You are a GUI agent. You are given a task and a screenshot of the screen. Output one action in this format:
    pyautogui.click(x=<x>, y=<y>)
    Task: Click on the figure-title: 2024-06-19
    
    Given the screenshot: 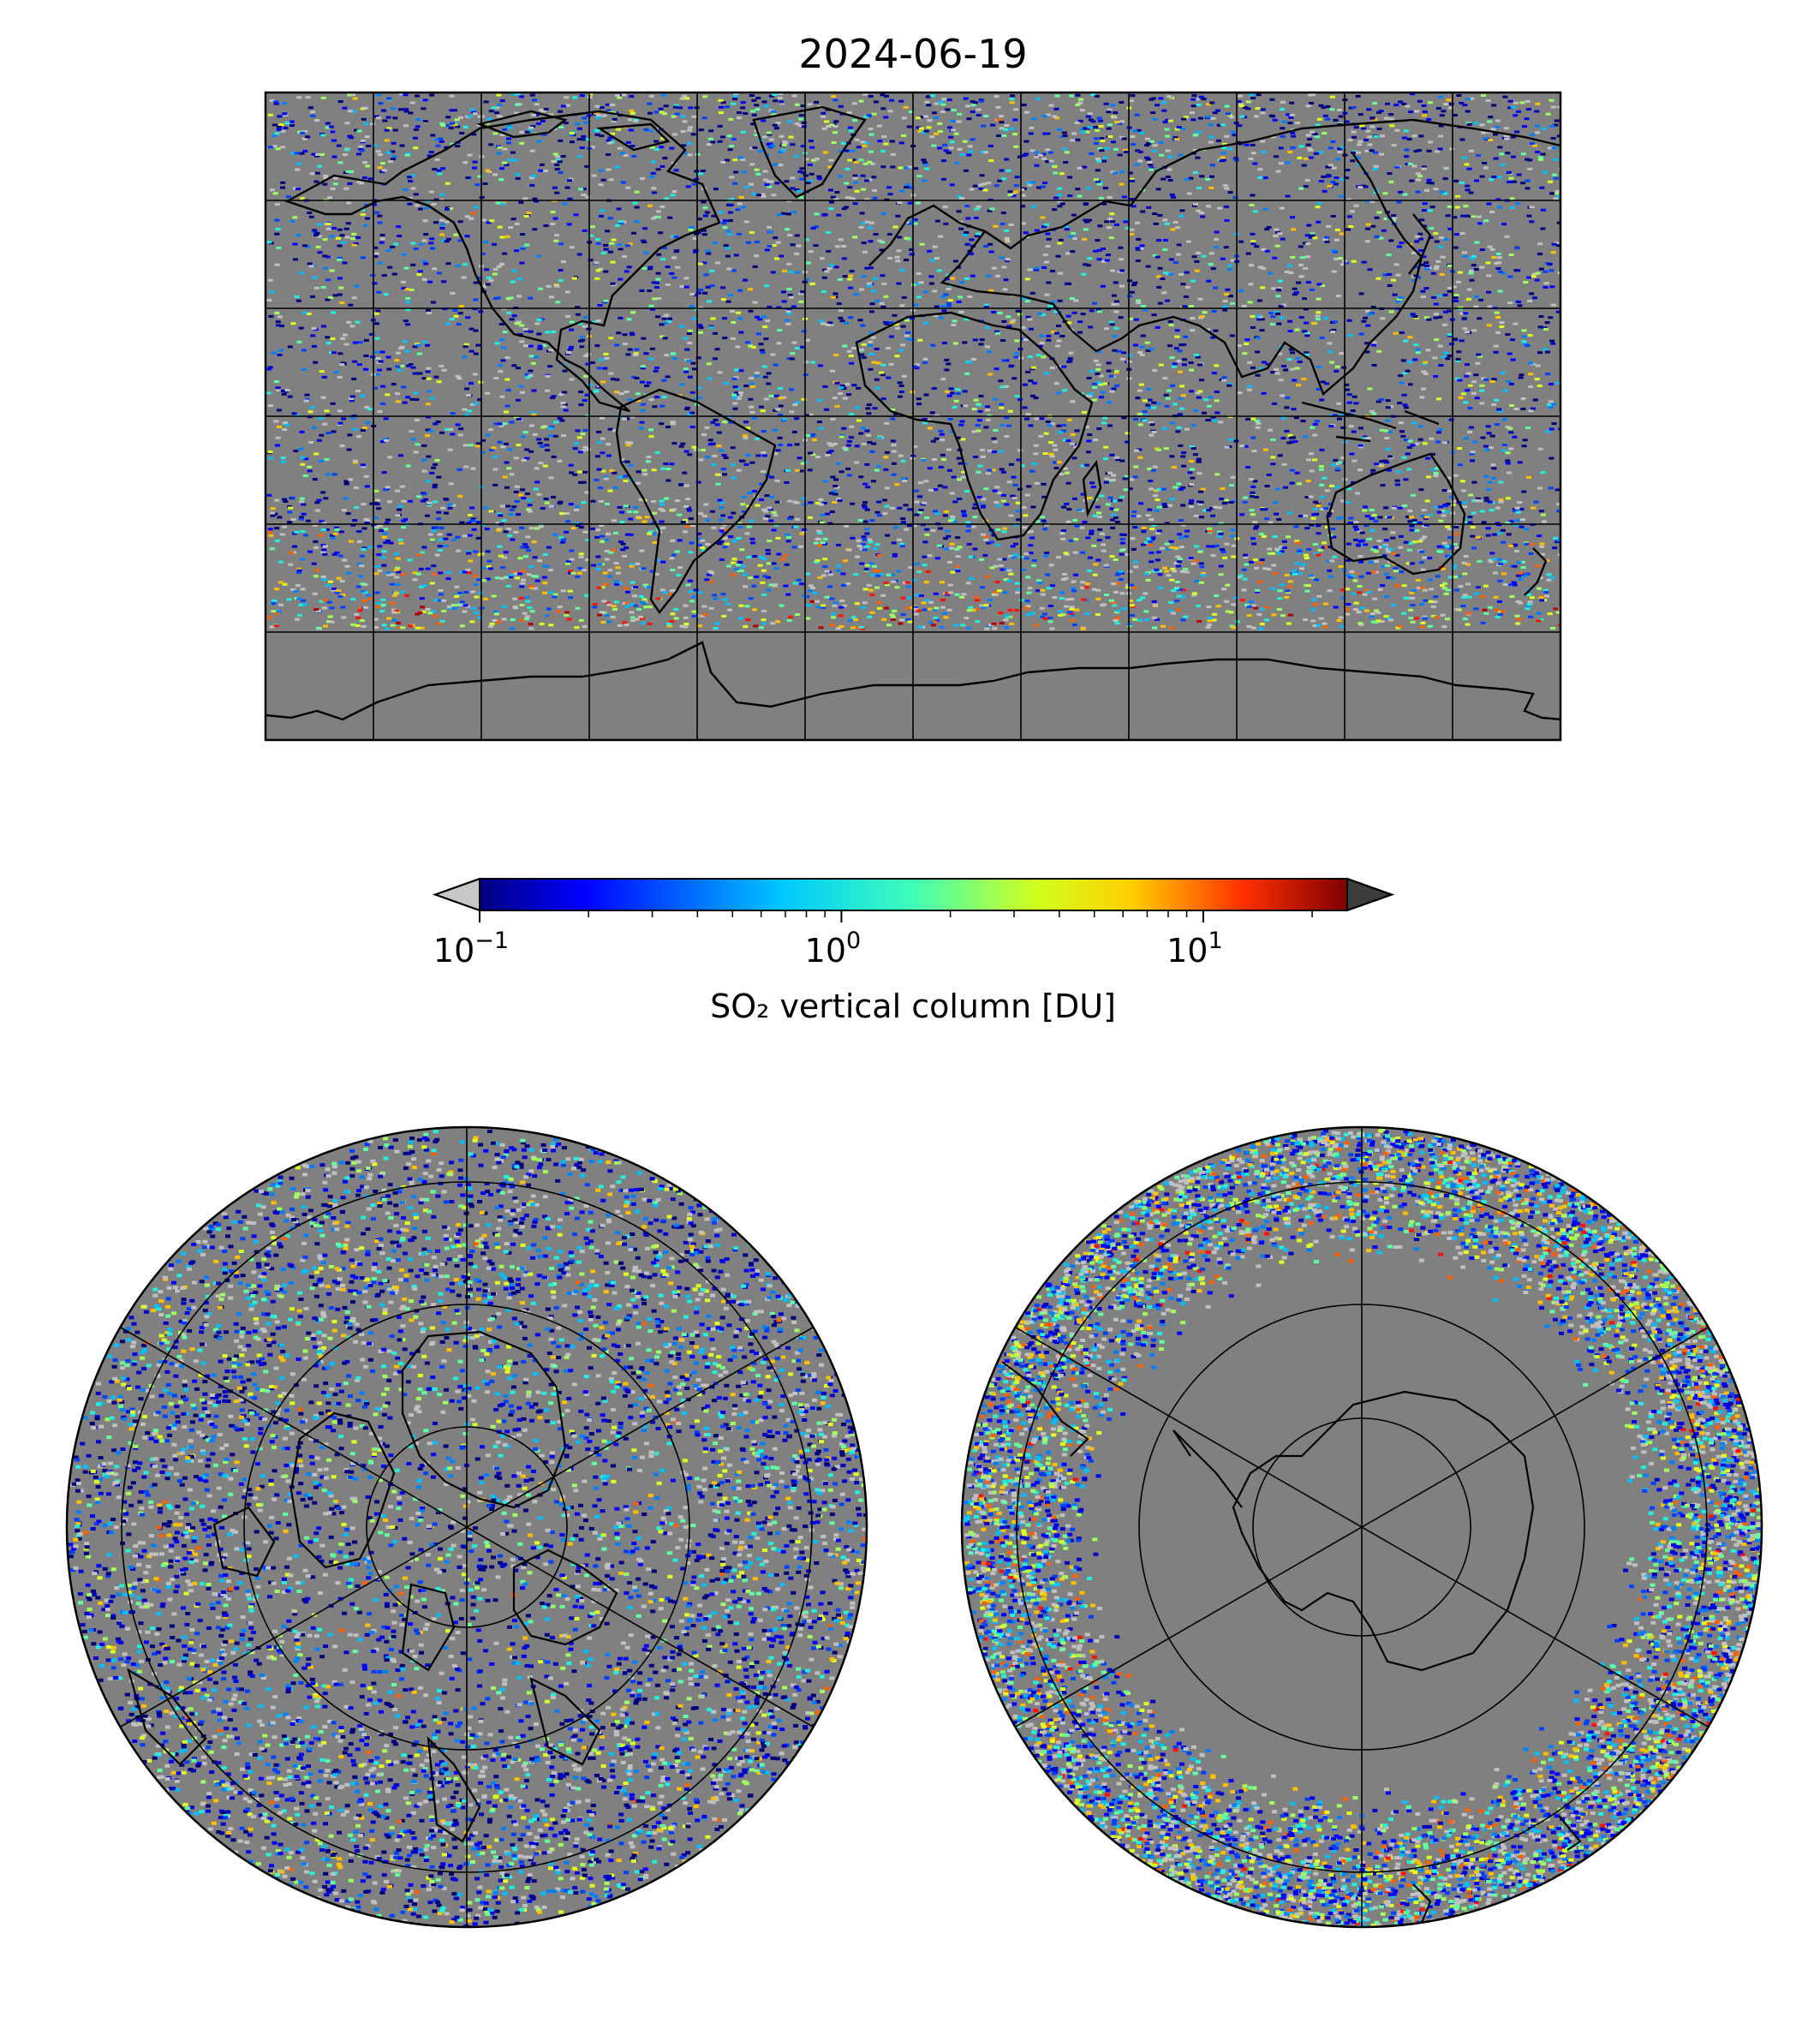 What is the action you would take?
    pyautogui.click(x=912, y=54)
    